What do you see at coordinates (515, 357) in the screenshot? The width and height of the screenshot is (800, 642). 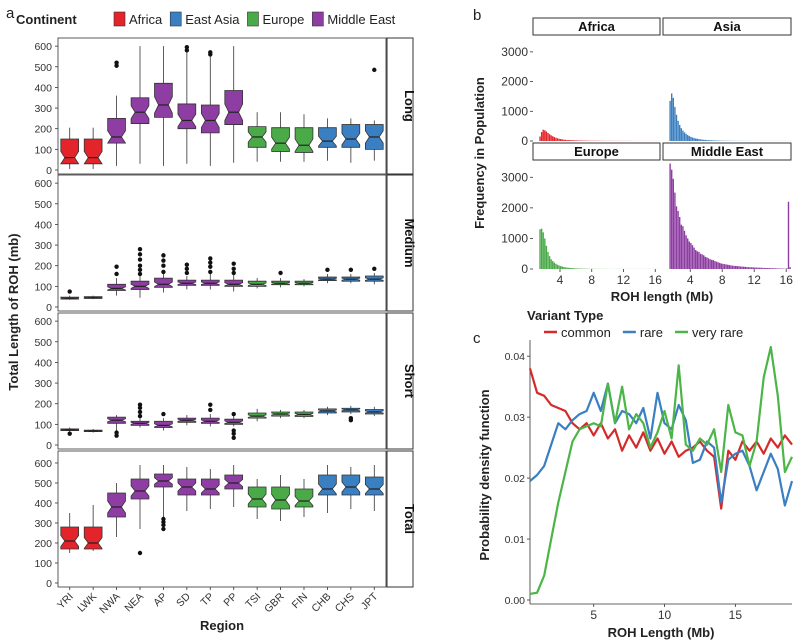 I see `y-tick-label: 0.04` at bounding box center [515, 357].